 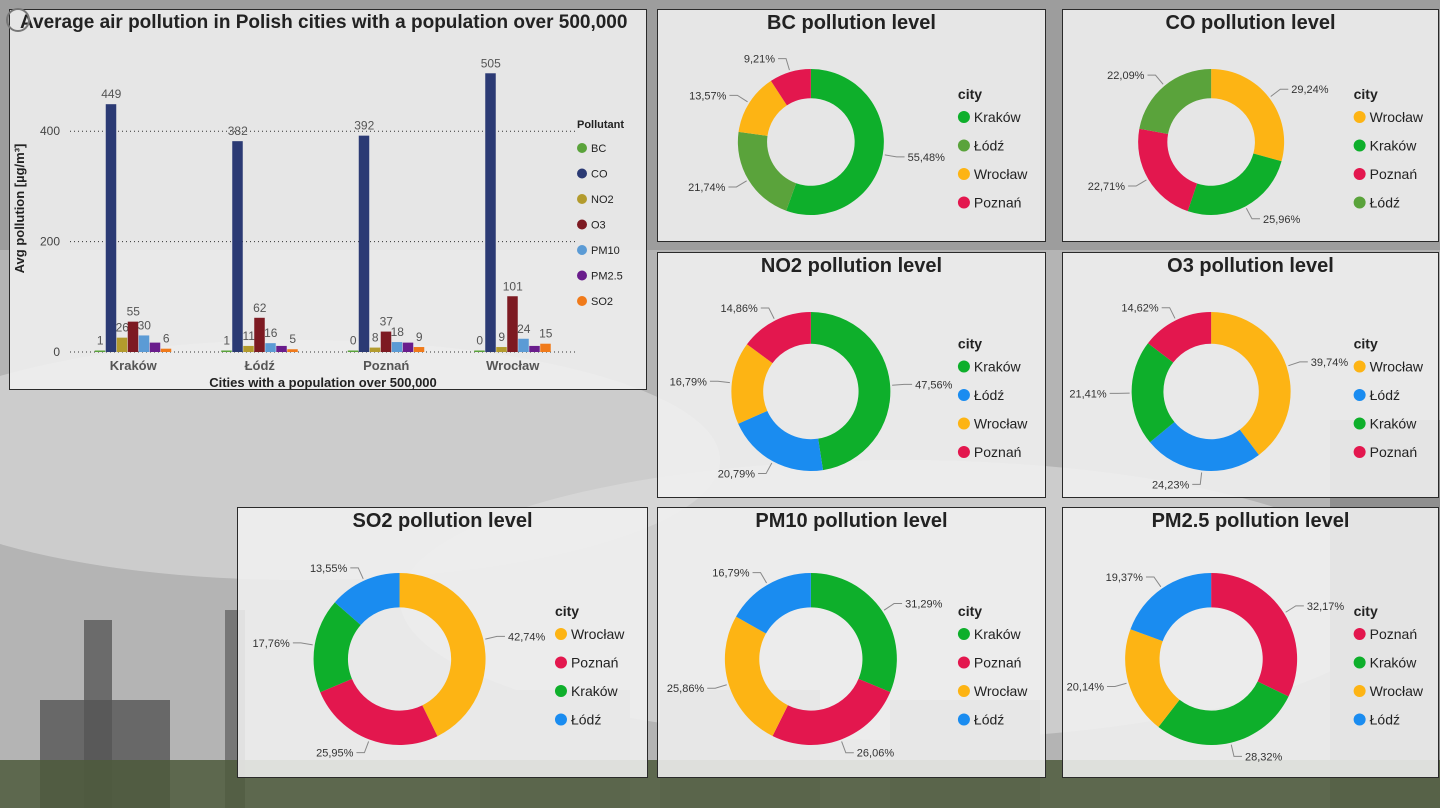 I want to click on donut-title: PM10 pollution level, so click(x=851, y=521).